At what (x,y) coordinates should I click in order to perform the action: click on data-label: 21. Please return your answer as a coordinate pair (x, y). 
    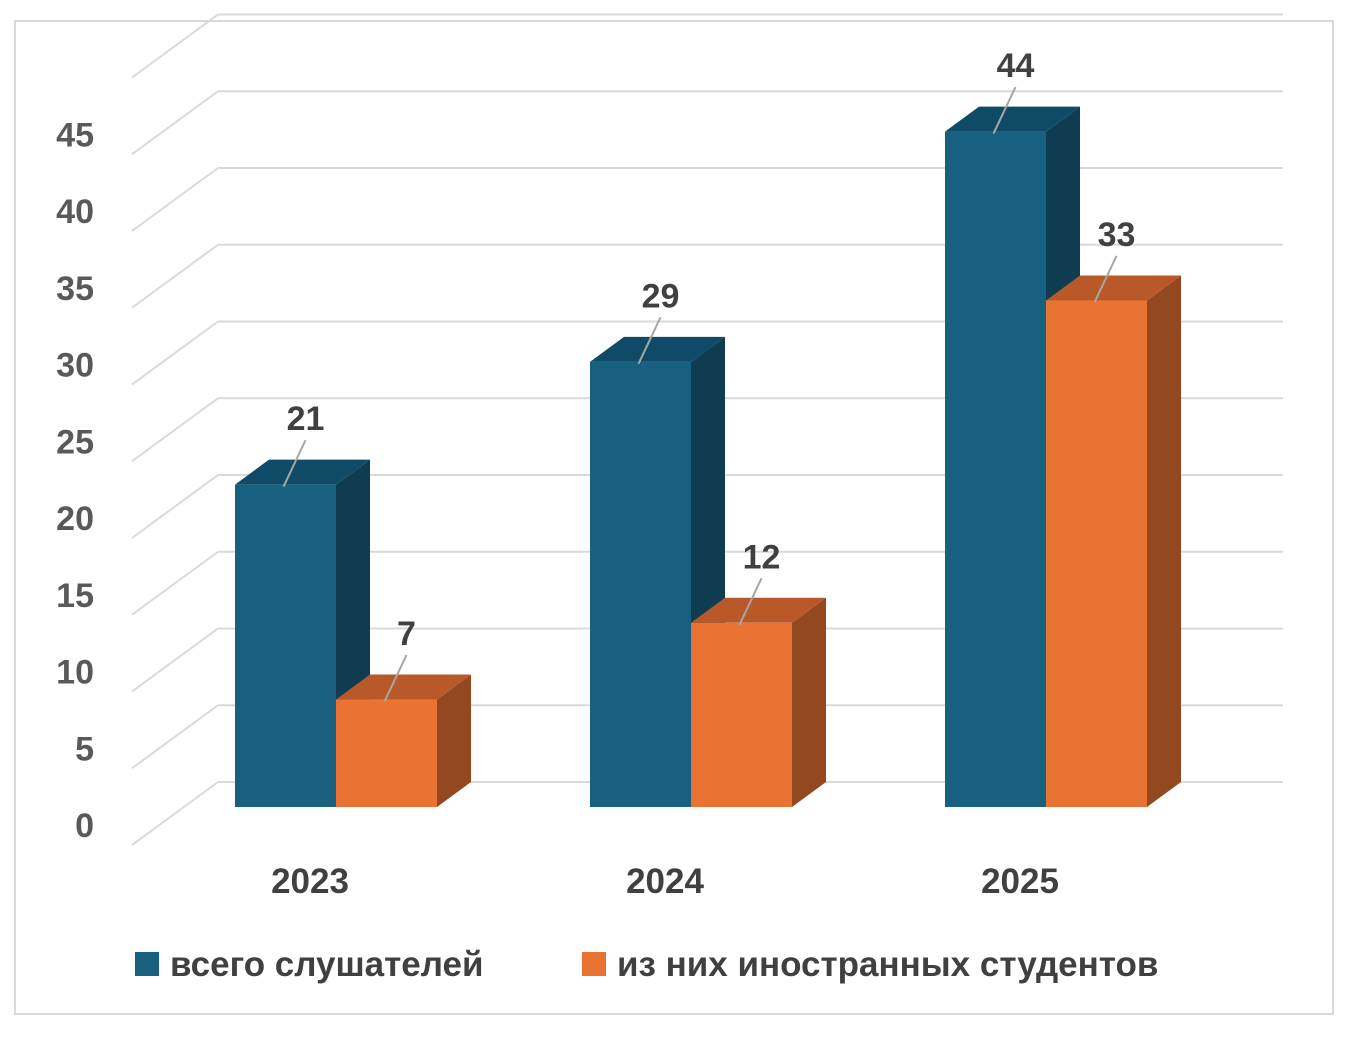
    Looking at the image, I should click on (306, 419).